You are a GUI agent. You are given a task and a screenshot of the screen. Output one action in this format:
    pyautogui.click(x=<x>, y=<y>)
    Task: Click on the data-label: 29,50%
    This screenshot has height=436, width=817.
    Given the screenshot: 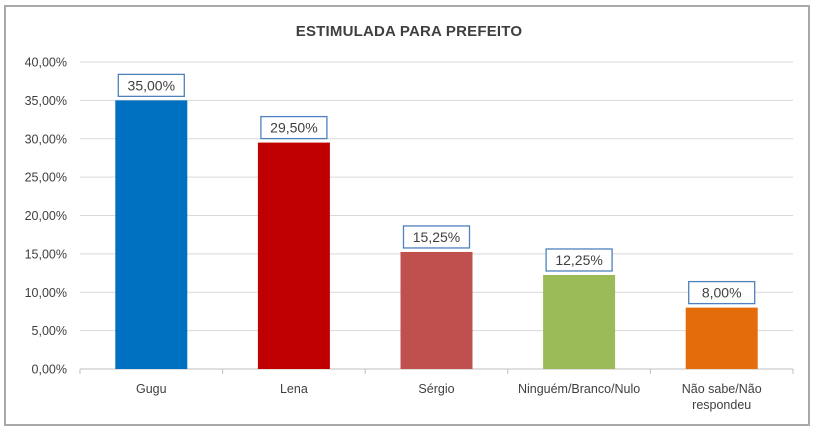 What is the action you would take?
    pyautogui.click(x=293, y=128)
    